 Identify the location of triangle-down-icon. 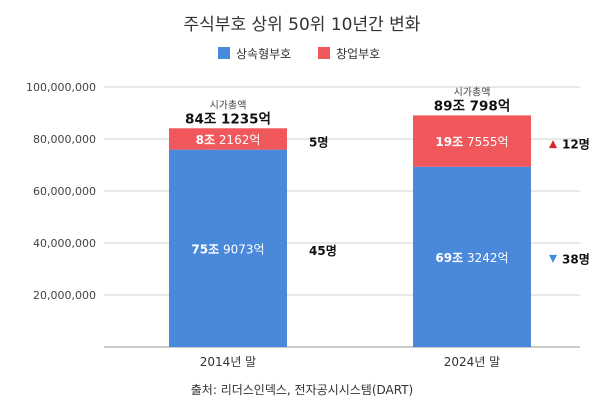
(553, 258).